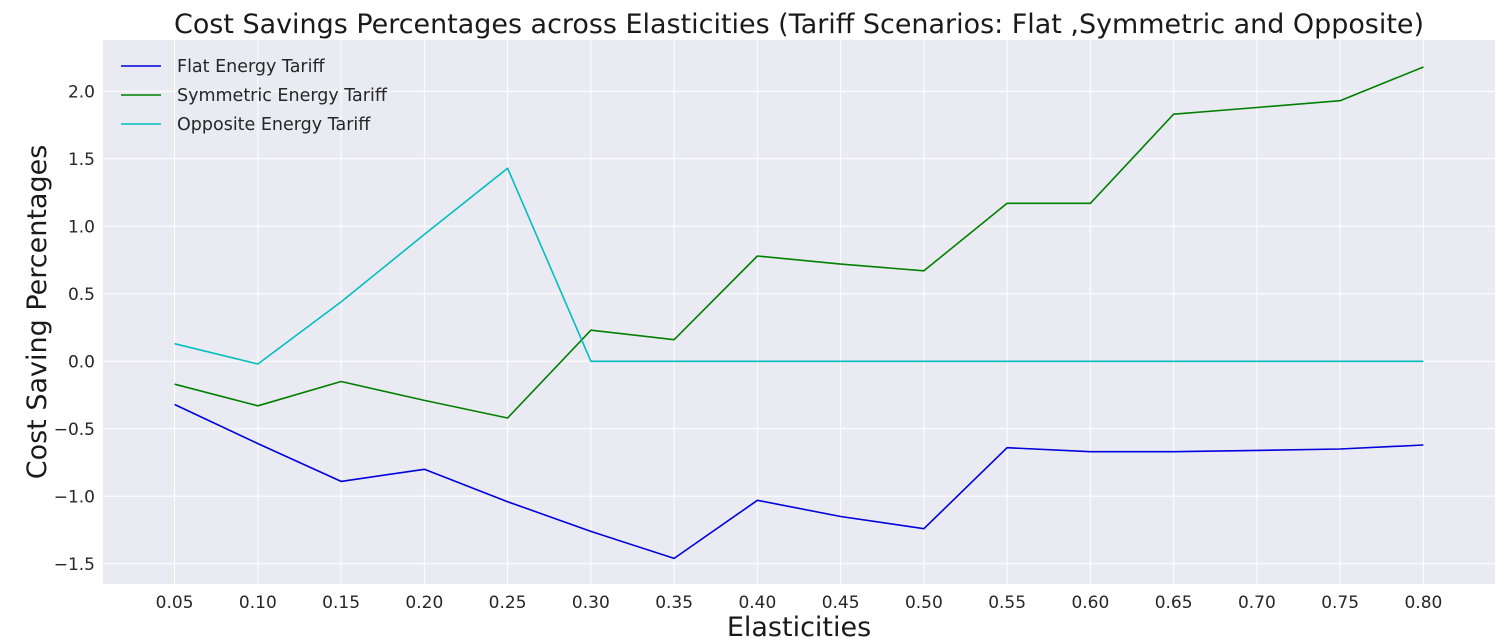 The height and width of the screenshot is (643, 1505). I want to click on y-tick-label: 0.5, so click(81, 295).